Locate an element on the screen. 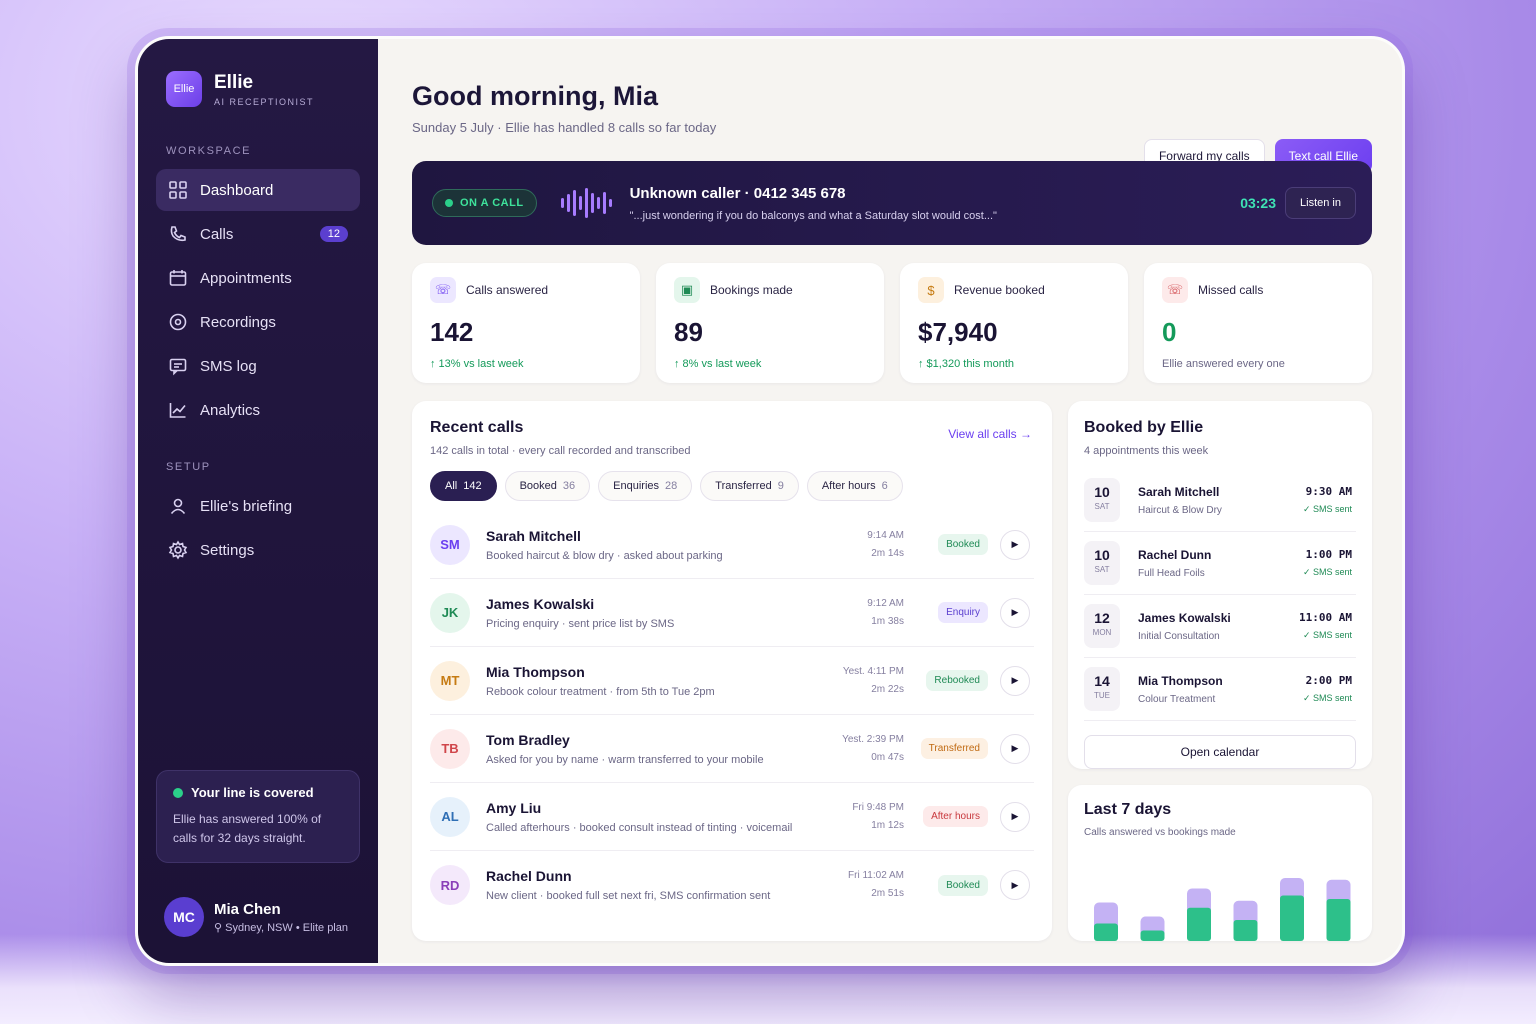  sidebar-item-label: Recordings is located at coordinates (238, 322).